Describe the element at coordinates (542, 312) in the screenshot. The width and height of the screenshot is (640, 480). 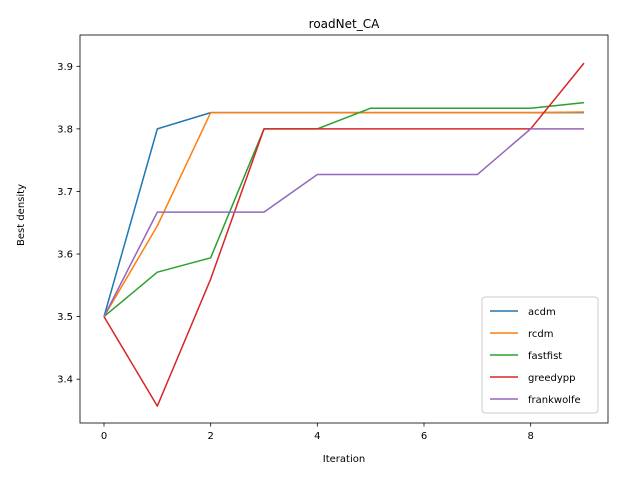
I see `legend-label-acdm: acdm` at that location.